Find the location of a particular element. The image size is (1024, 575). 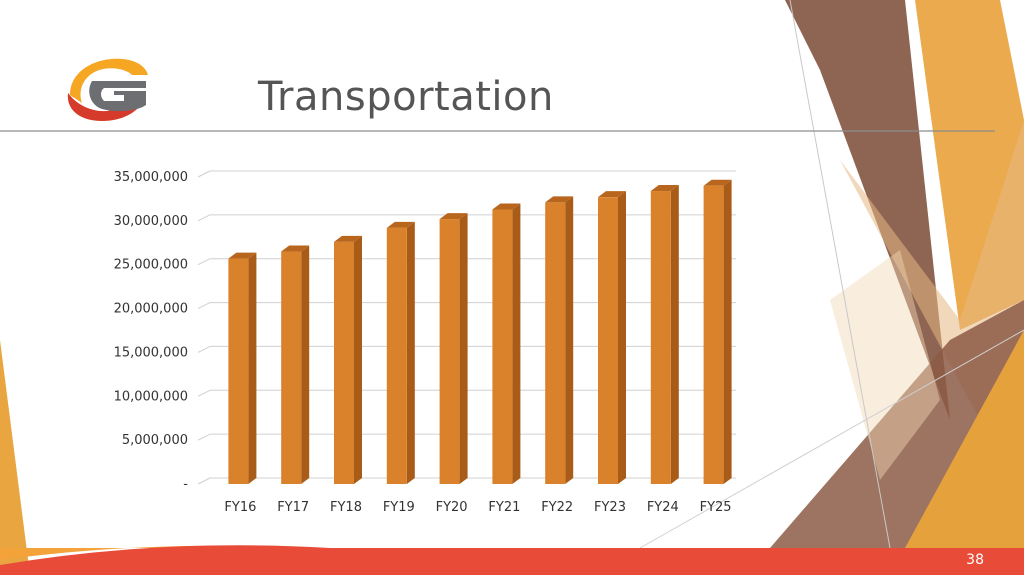

bar-fy19 is located at coordinates (400, 353).